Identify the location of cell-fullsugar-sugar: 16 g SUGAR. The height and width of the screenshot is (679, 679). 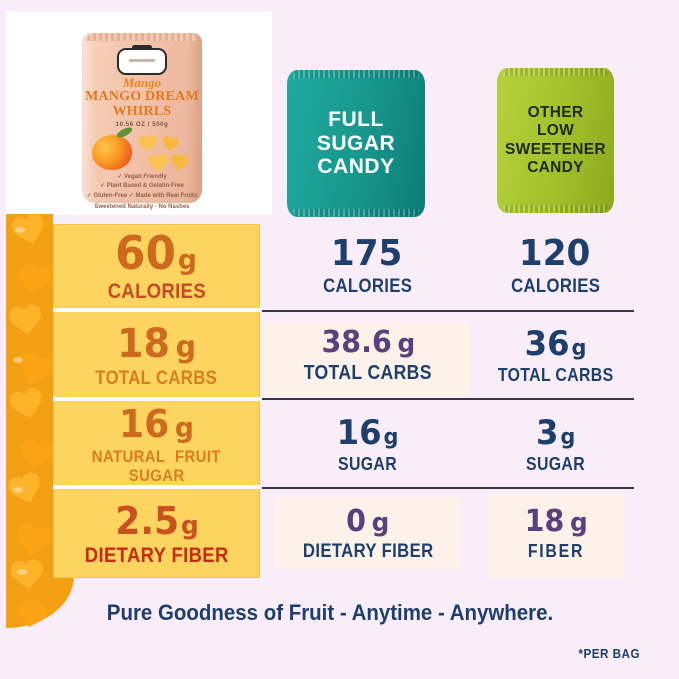
(368, 445).